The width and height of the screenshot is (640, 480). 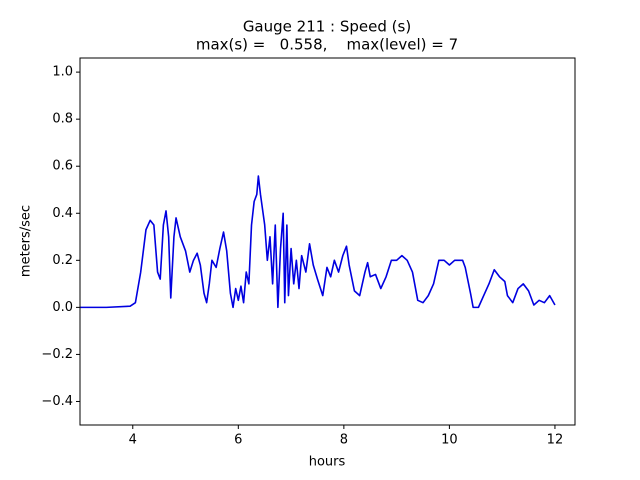 What do you see at coordinates (62, 260) in the screenshot?
I see `y-tick-label: 0.2` at bounding box center [62, 260].